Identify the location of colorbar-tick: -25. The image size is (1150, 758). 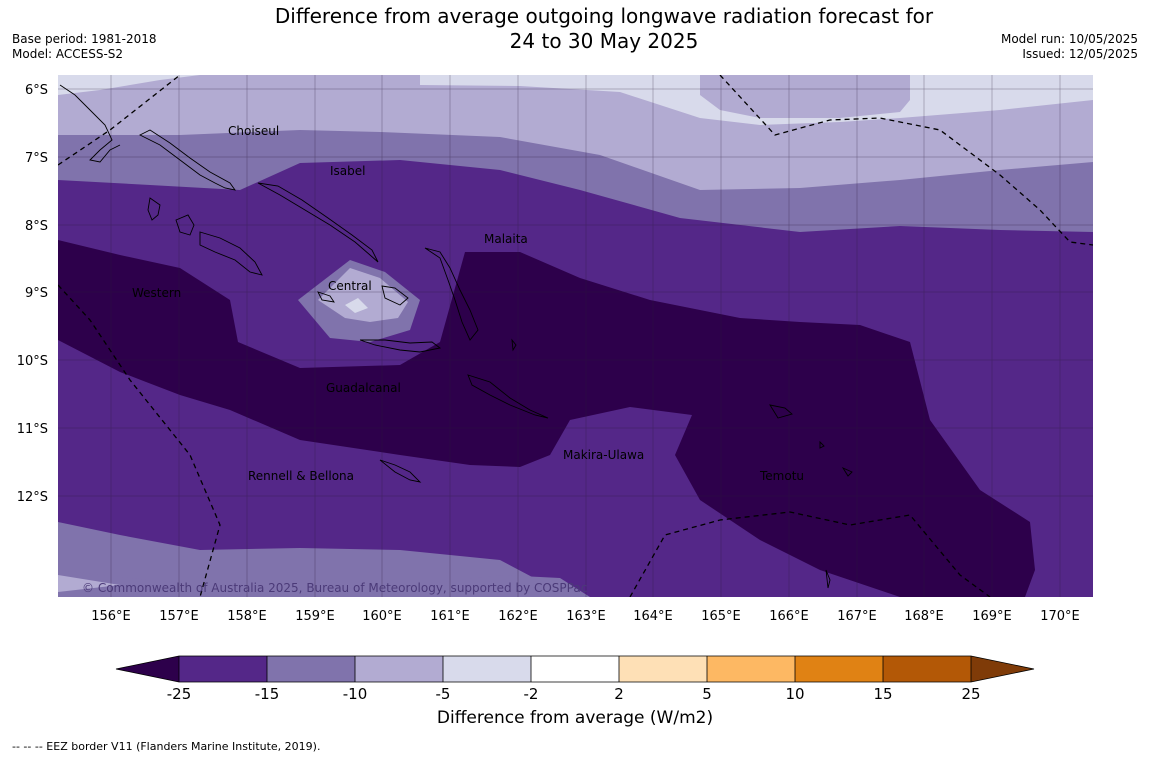
(179, 692).